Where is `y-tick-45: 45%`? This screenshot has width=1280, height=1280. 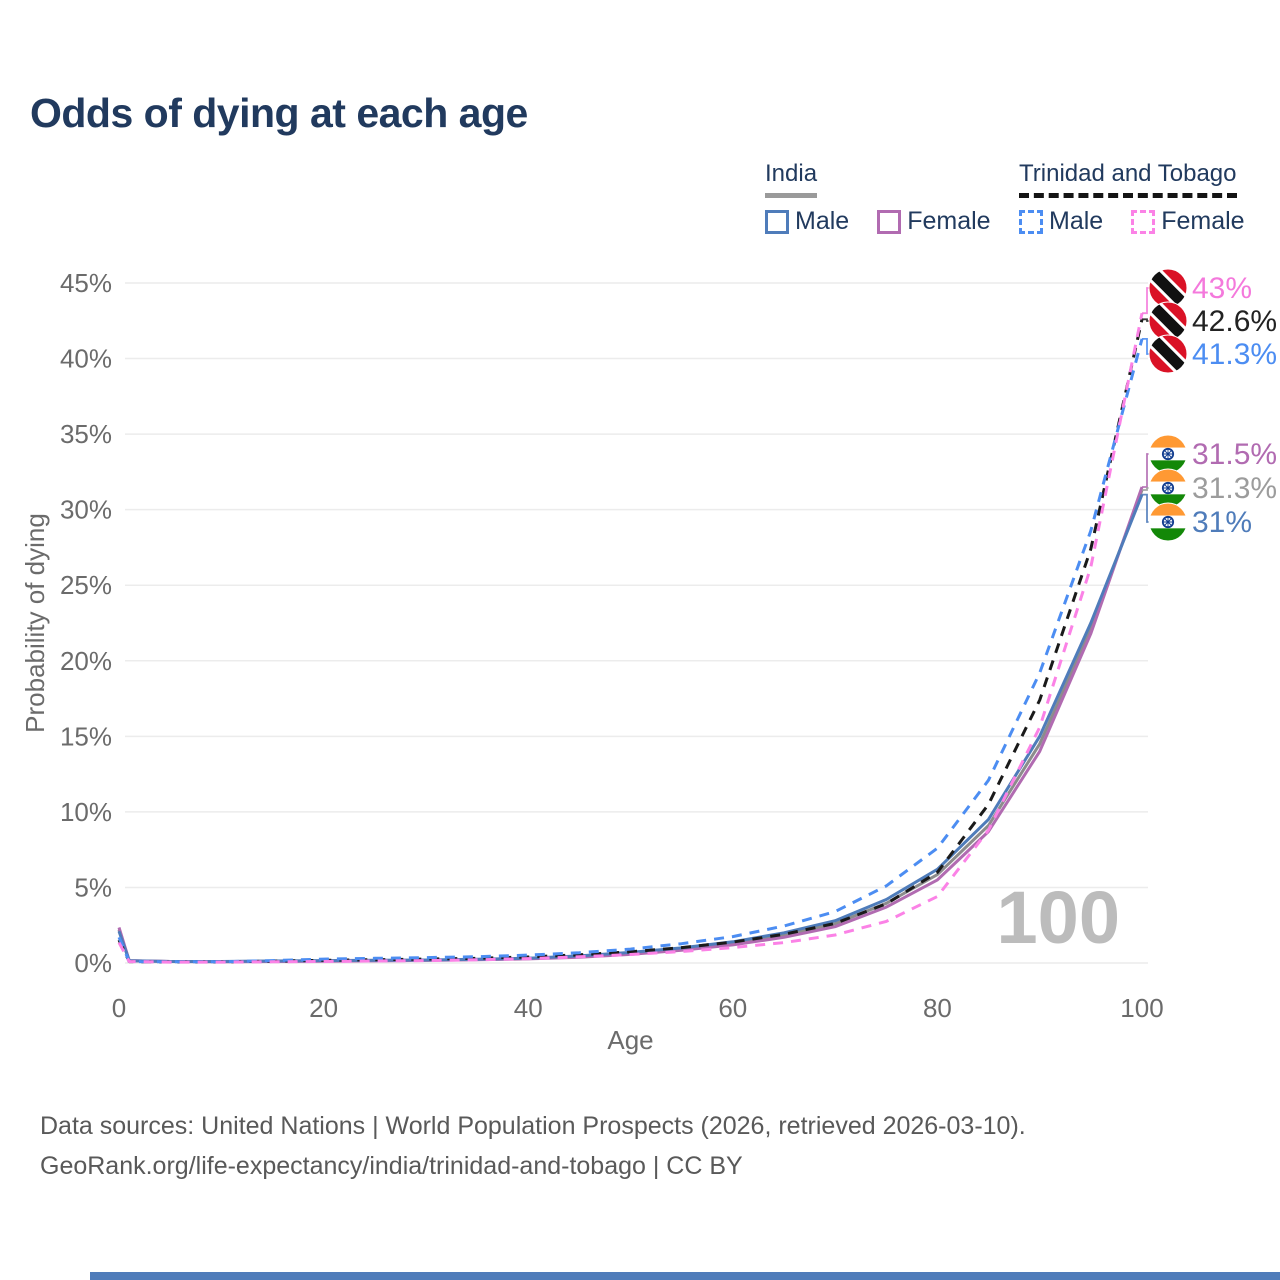
y-tick-45: 45% is located at coordinates (86, 283).